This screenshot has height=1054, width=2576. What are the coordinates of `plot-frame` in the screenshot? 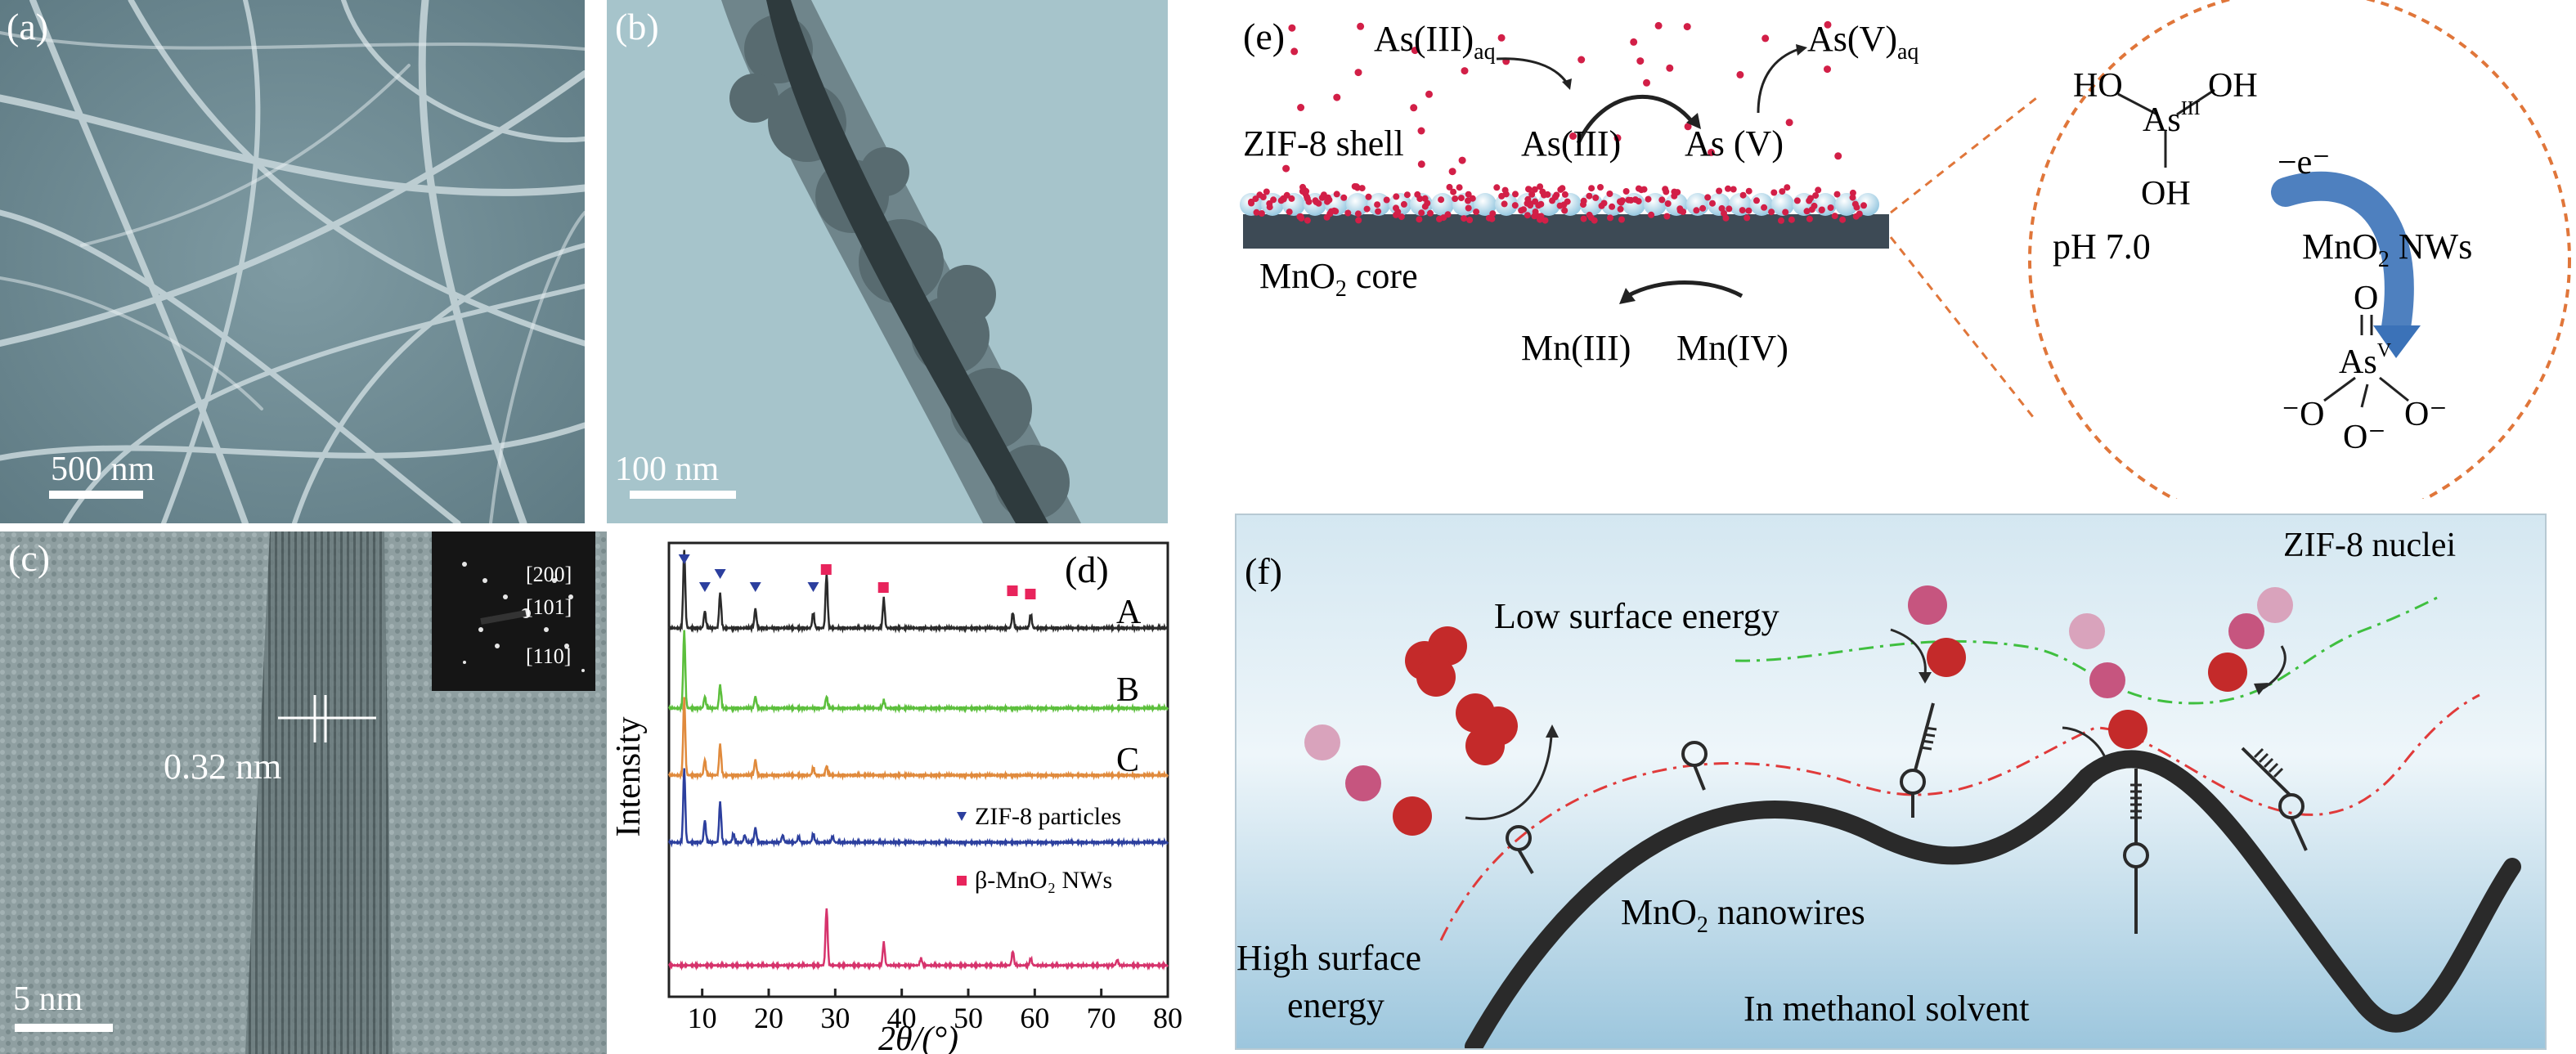 It's located at (918, 769).